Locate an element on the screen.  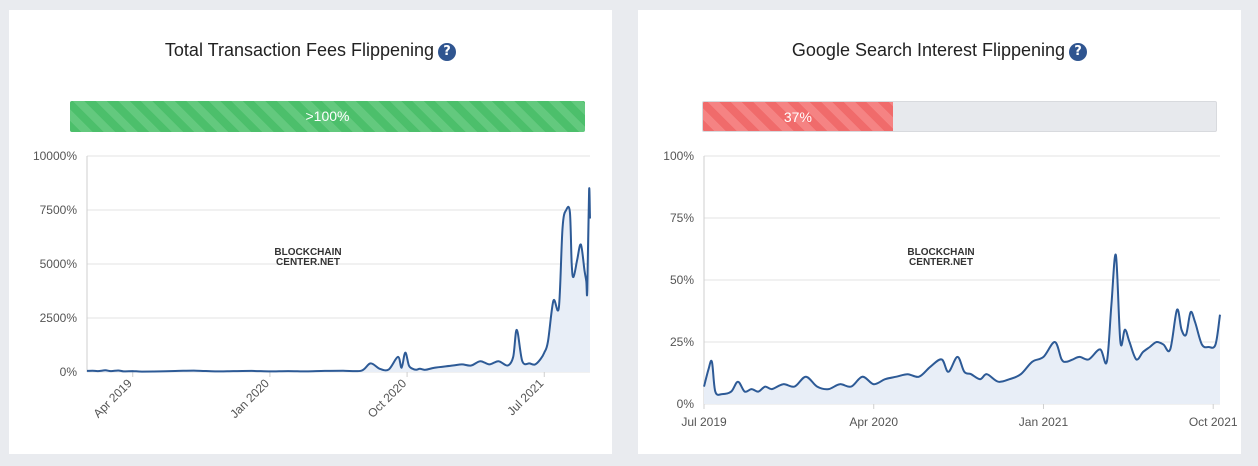
search-xtick-label: Jan 2021 is located at coordinates (1044, 422).